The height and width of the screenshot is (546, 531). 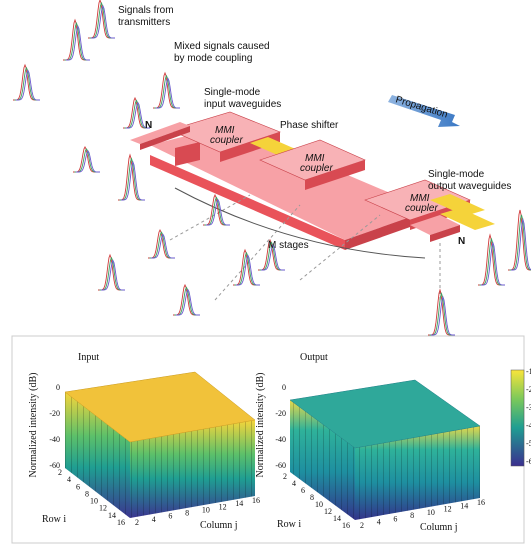 What do you see at coordinates (517, 418) in the screenshot?
I see `colorbar` at bounding box center [517, 418].